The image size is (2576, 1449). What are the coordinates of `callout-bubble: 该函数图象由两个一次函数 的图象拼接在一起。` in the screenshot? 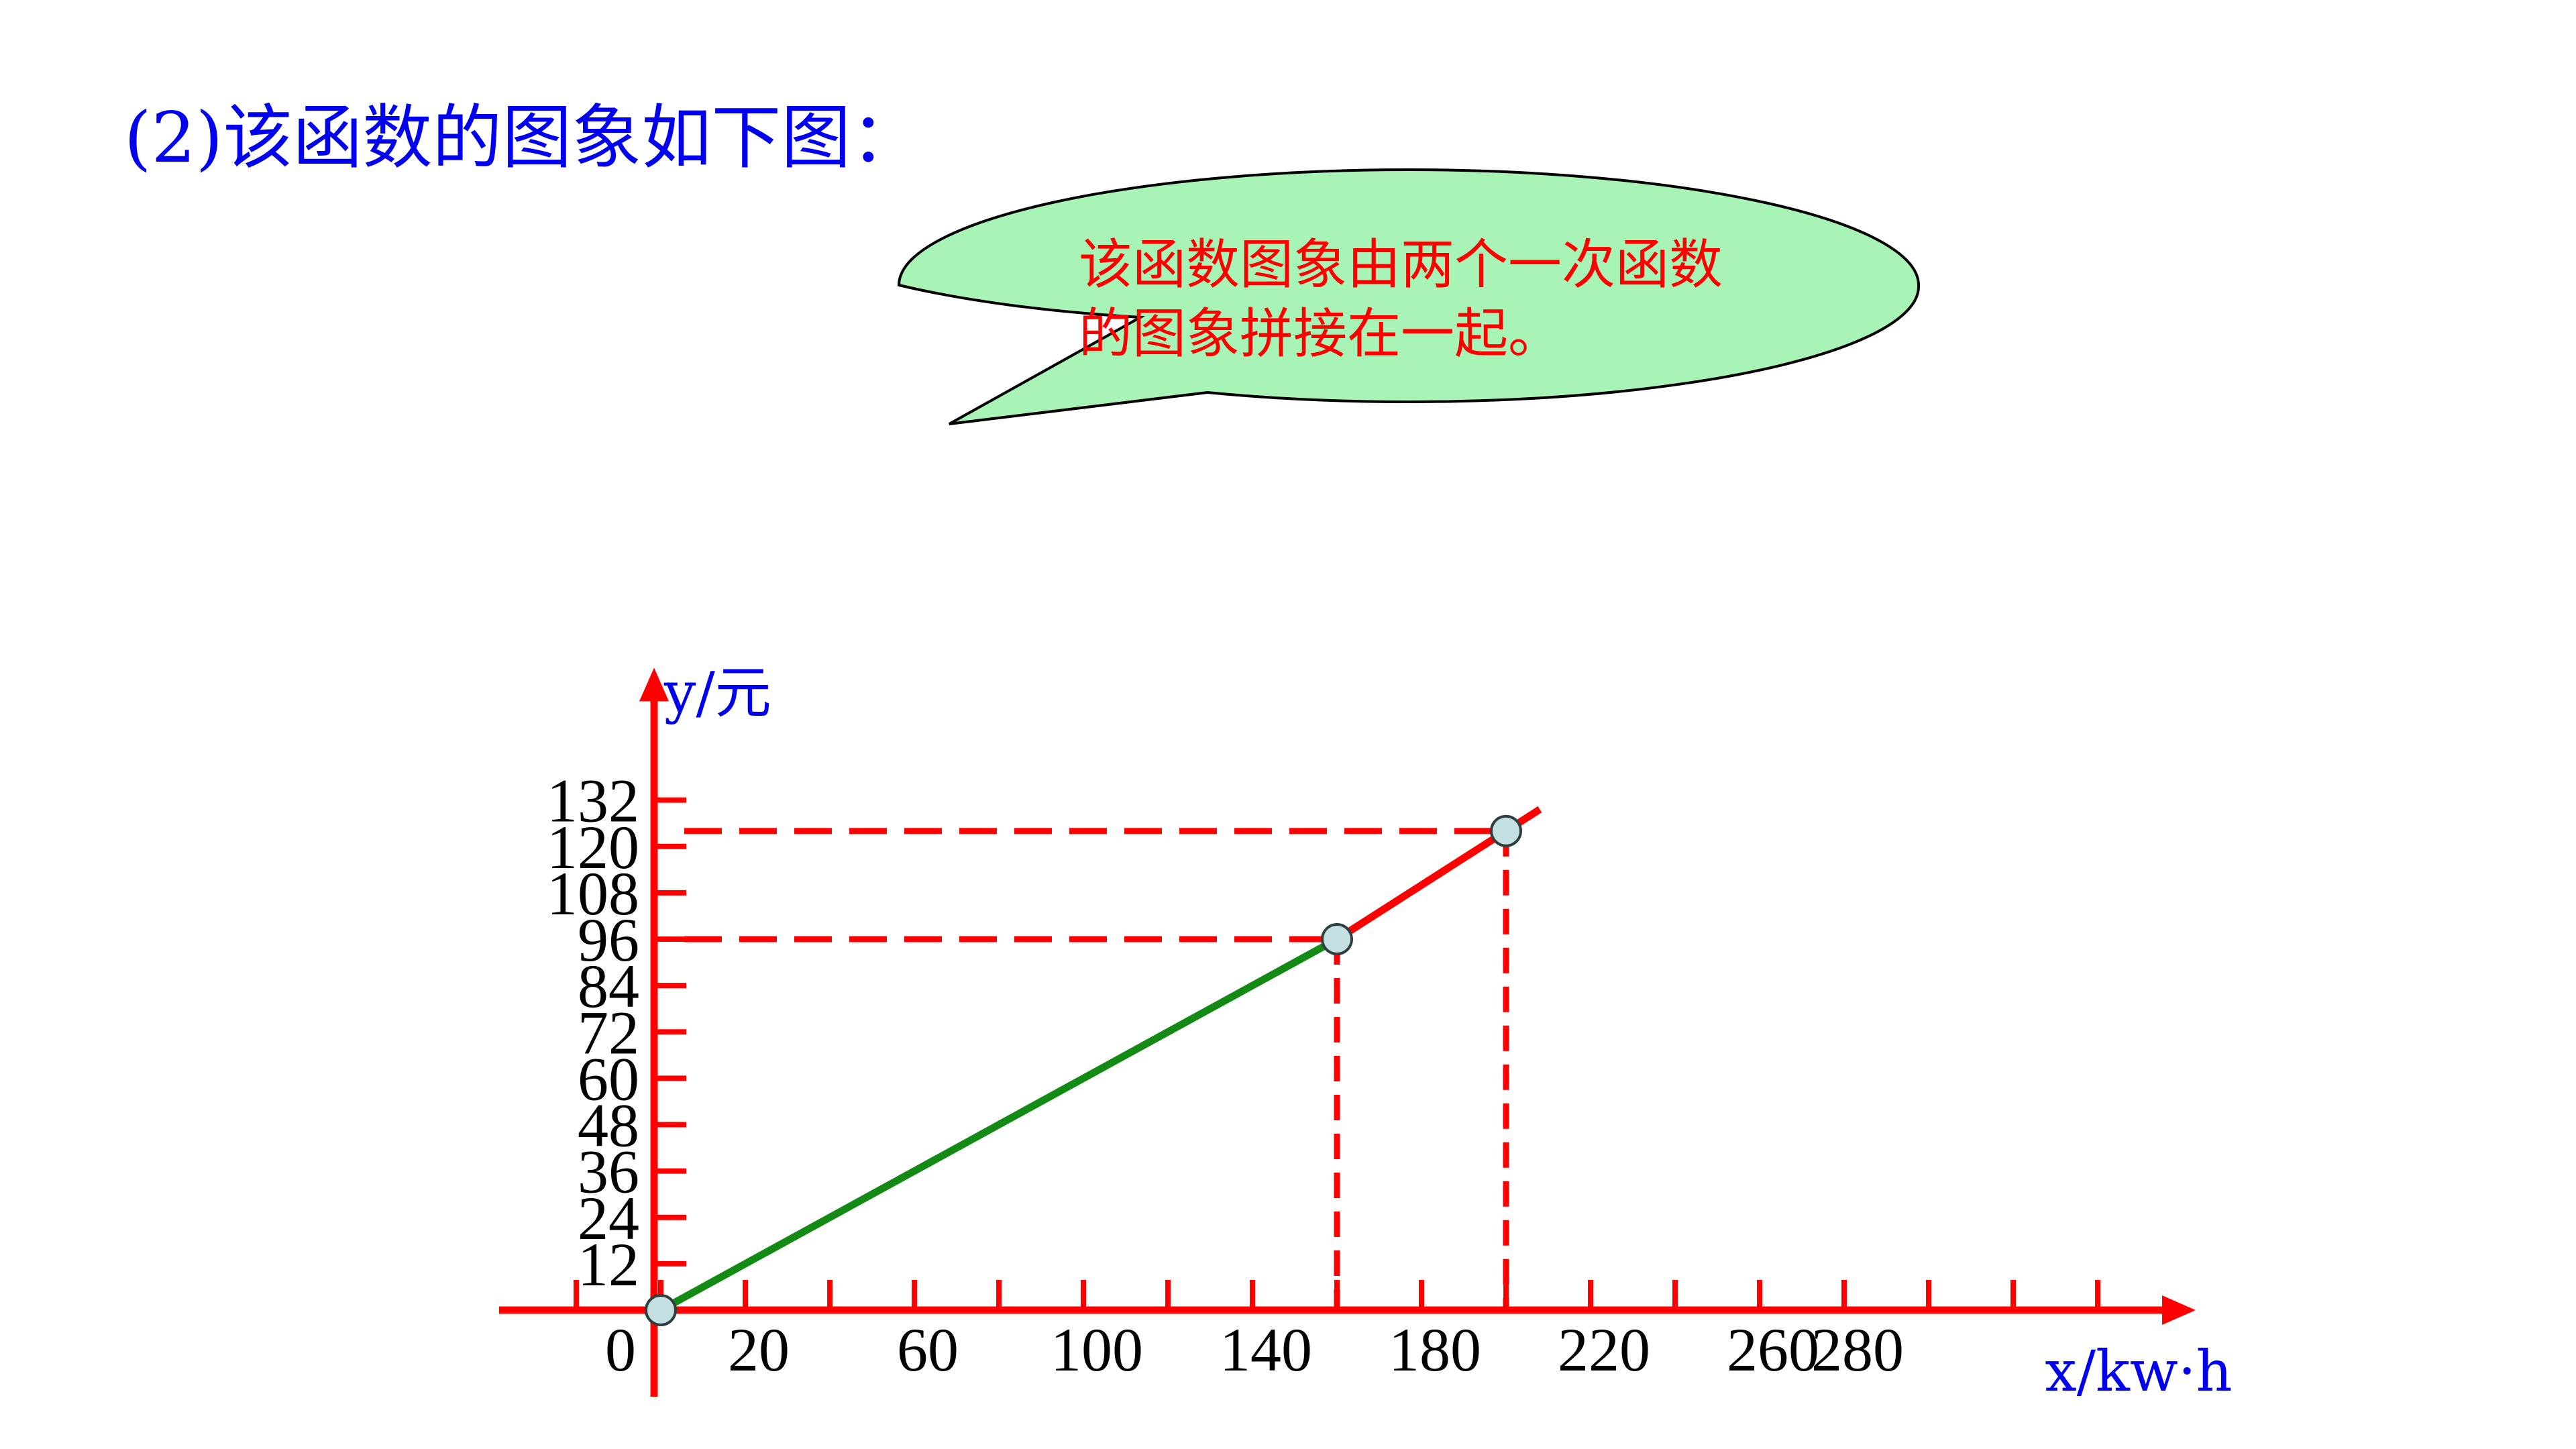 It's located at (1409, 296).